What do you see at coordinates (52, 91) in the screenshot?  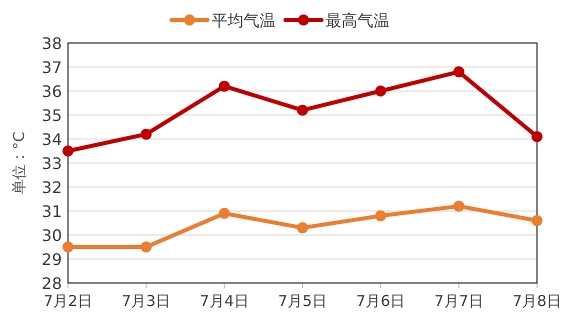 I see `y-tick-label: 36` at bounding box center [52, 91].